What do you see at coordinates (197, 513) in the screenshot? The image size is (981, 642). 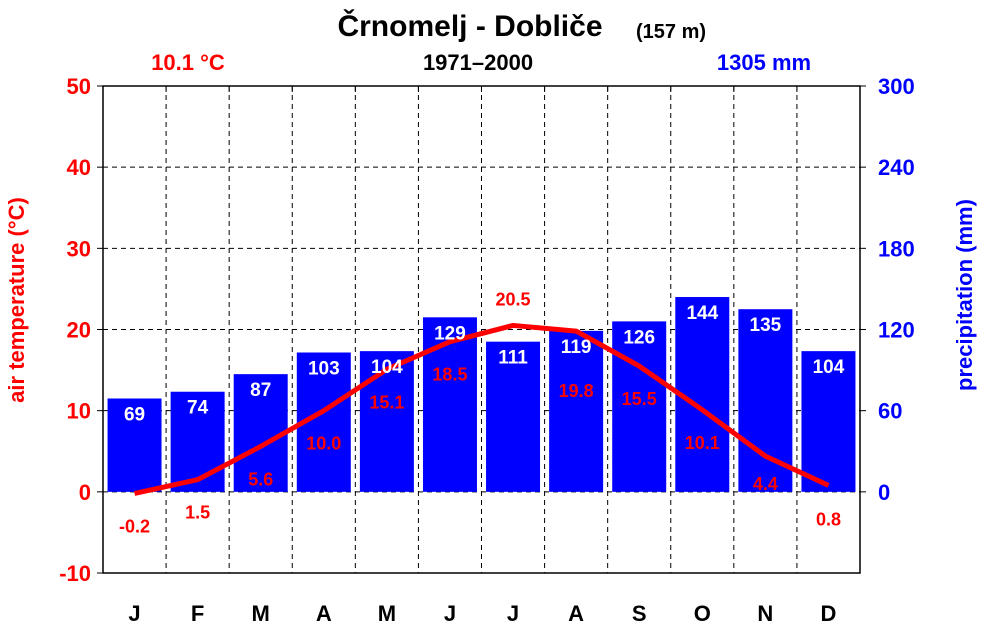 I see `temperature-value-label: 1.5` at bounding box center [197, 513].